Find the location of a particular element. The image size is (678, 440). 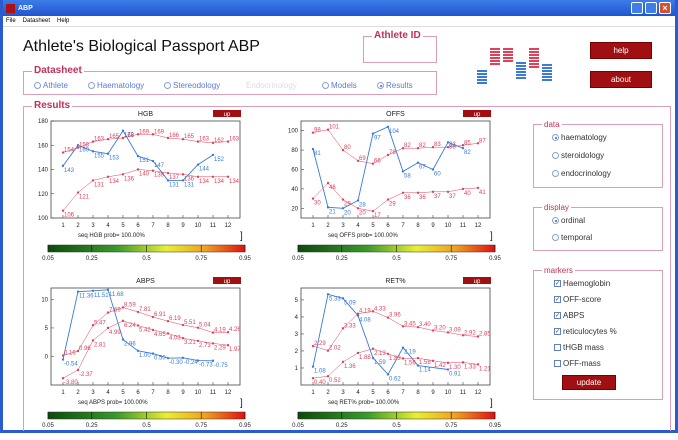

close-button: × is located at coordinates (665, 8).